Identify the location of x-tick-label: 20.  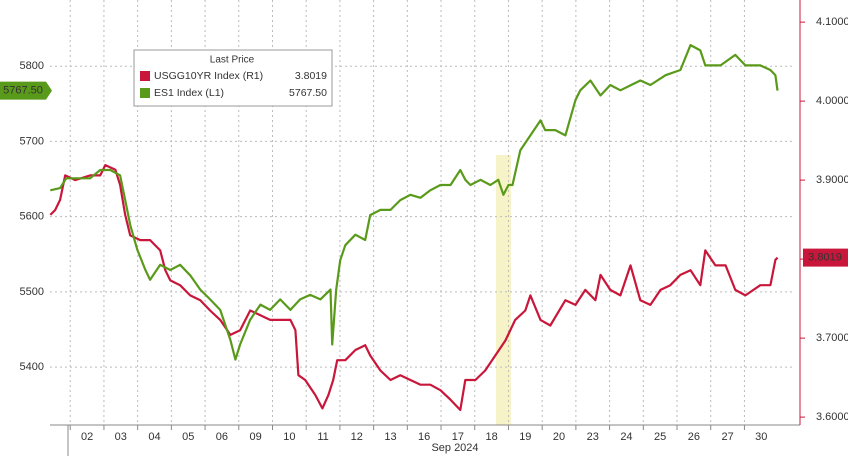
(559, 437).